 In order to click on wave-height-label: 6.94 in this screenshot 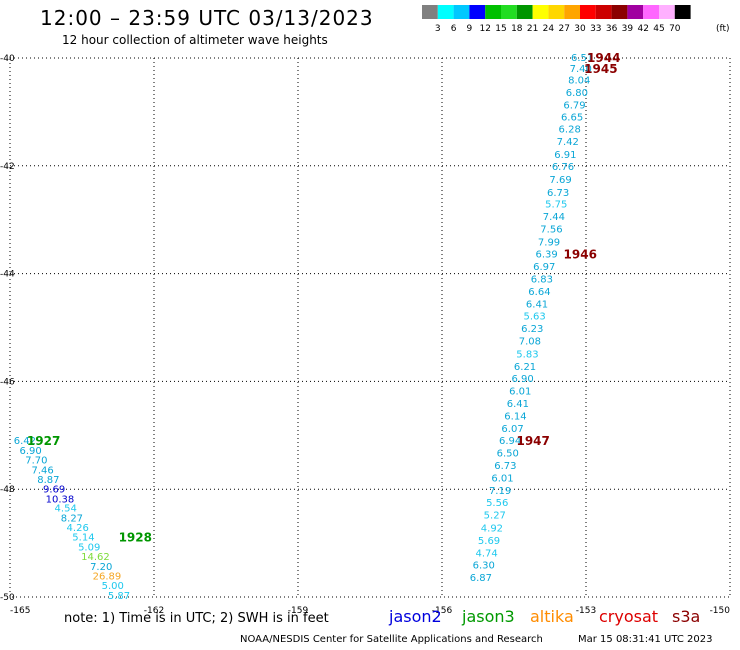, I will do `click(510, 441)`.